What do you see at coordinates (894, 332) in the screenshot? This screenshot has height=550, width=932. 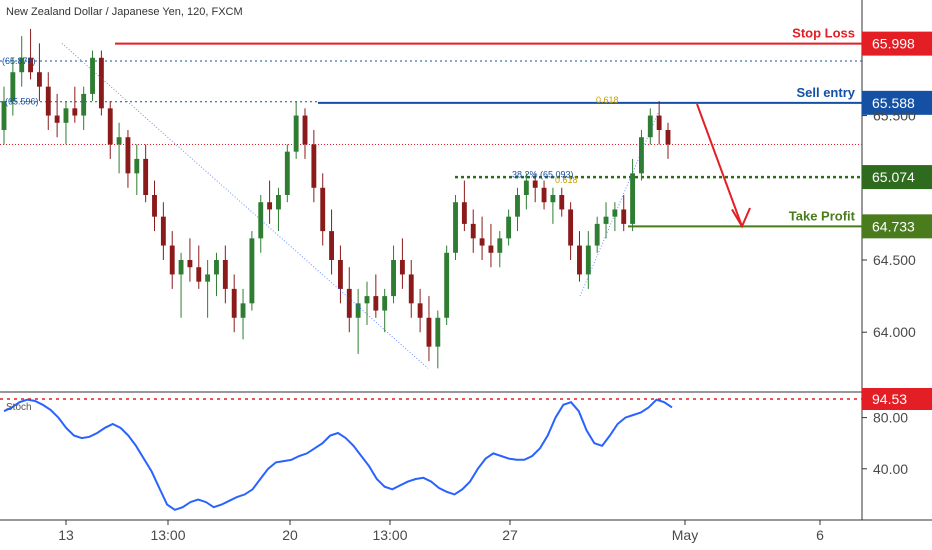 I see `price-tick-label: 64.000` at bounding box center [894, 332].